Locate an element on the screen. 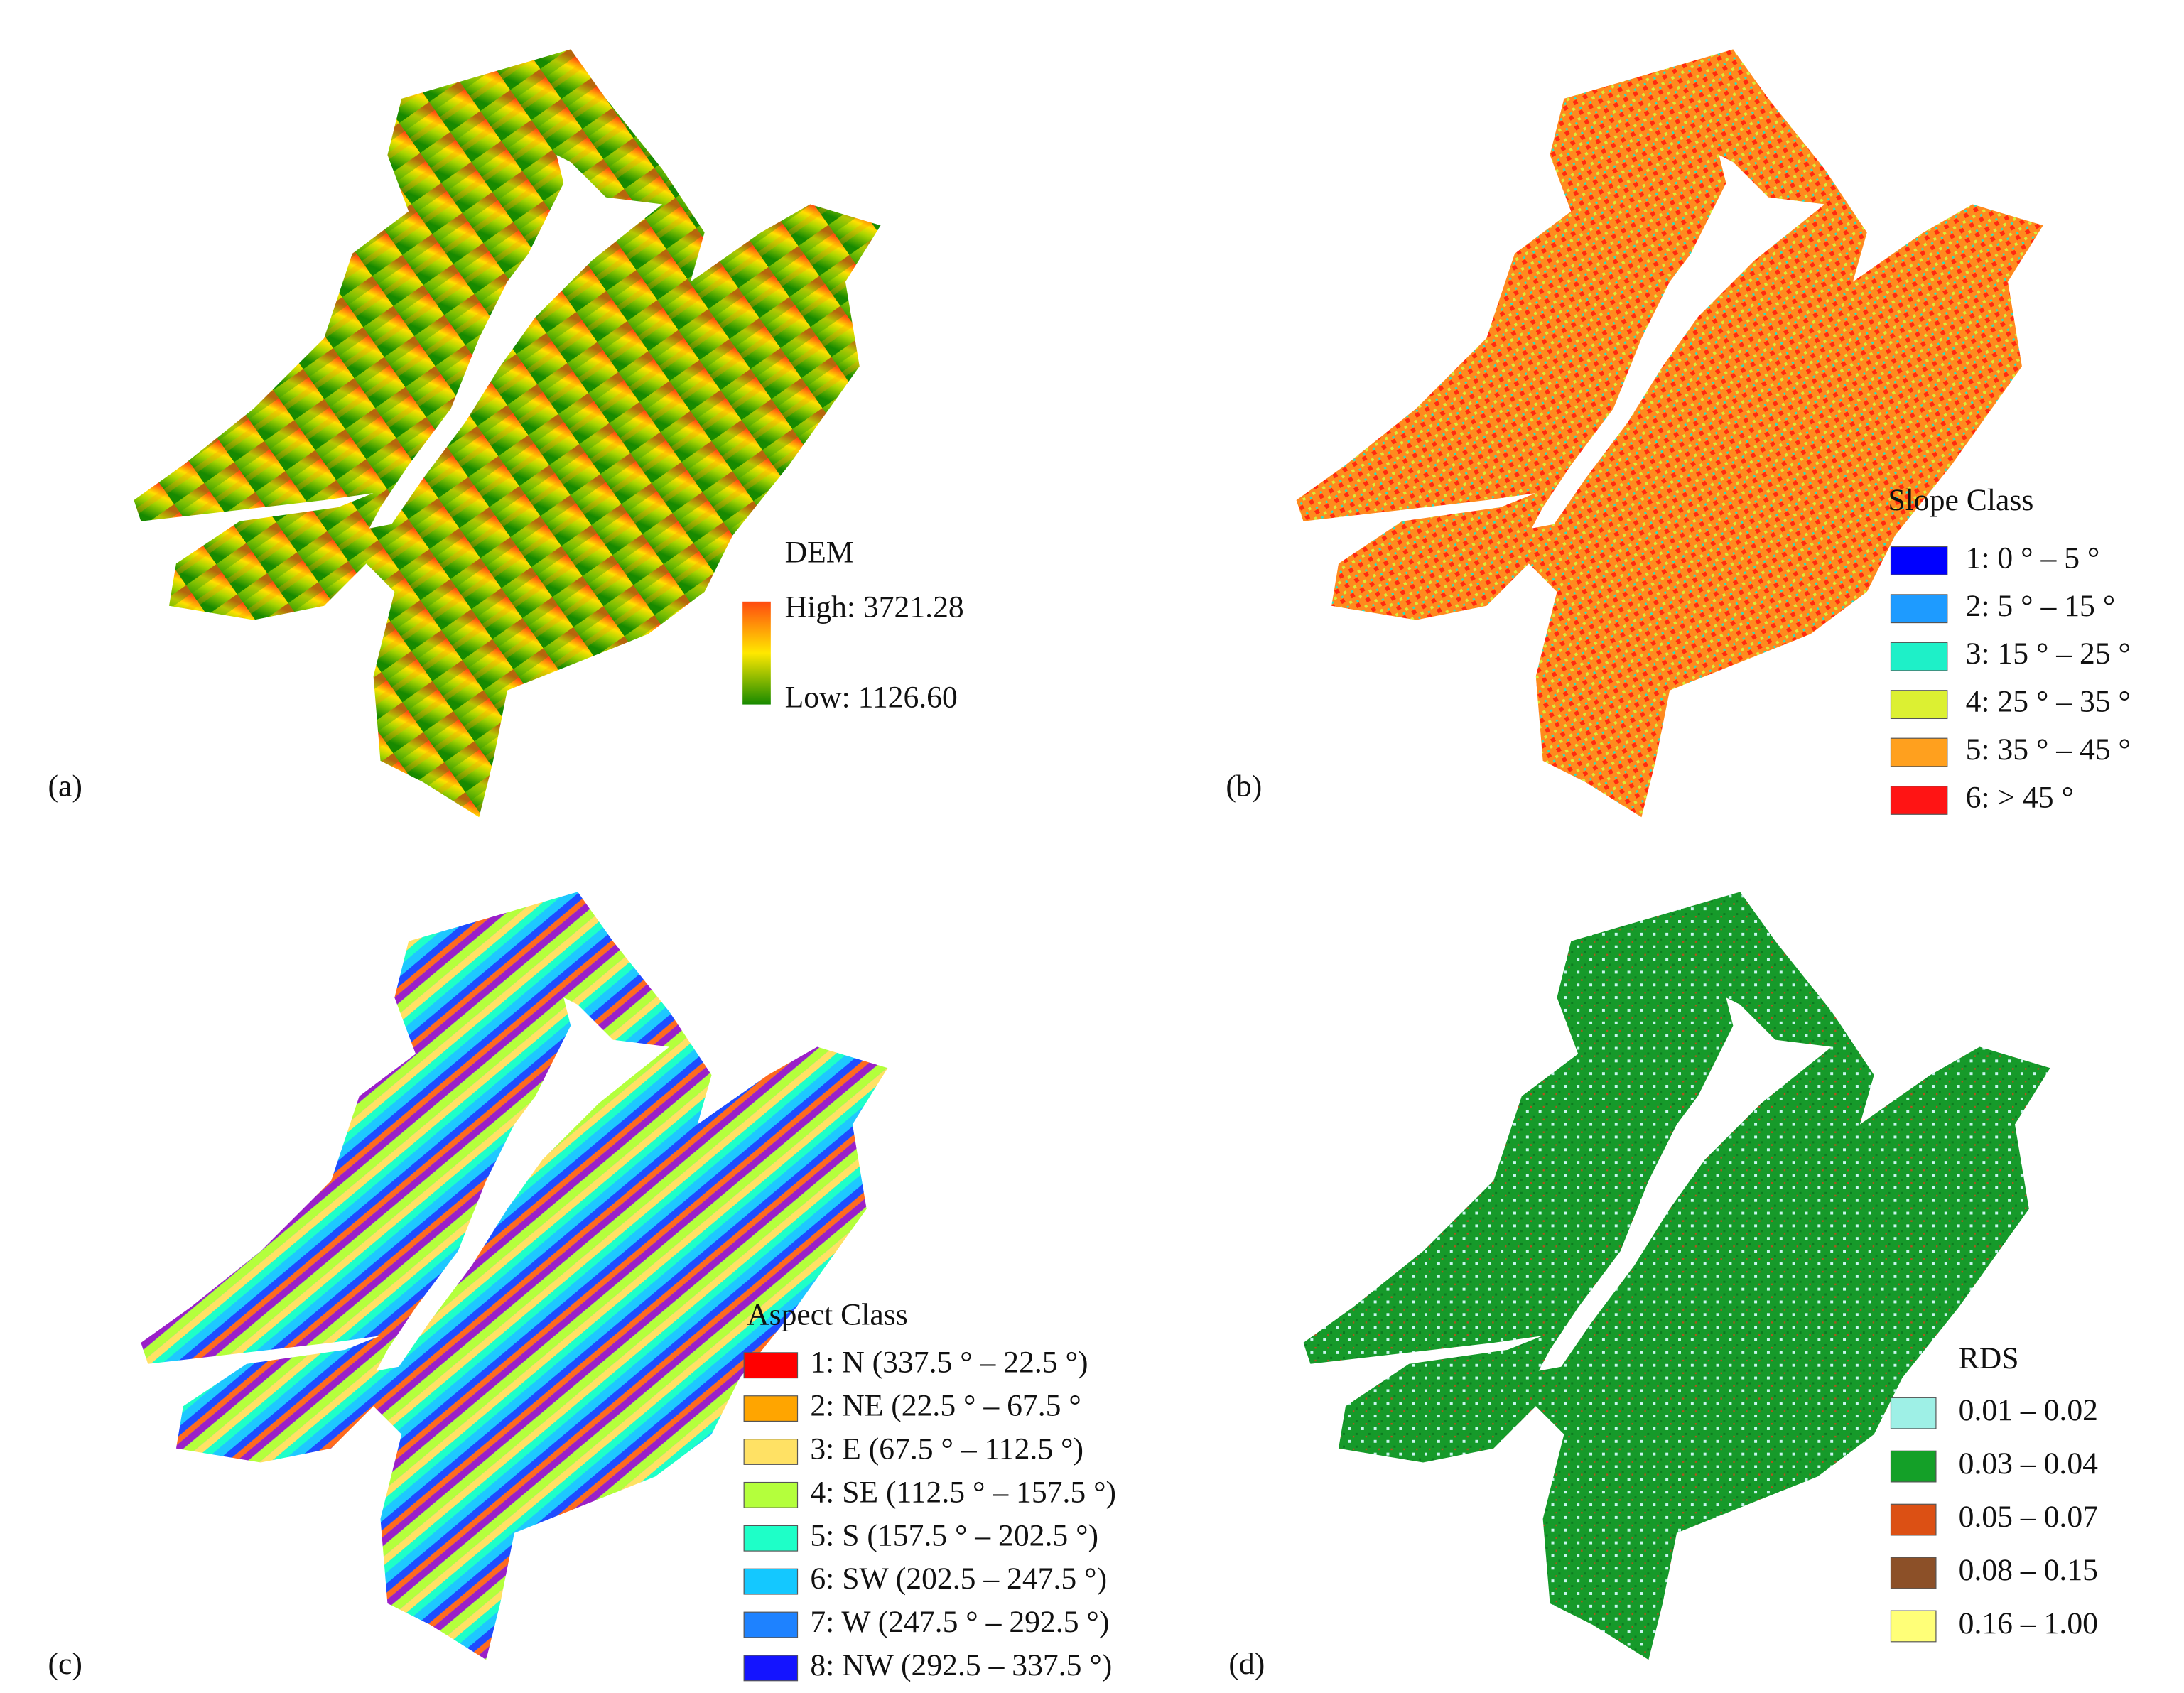  legend-item: 1: N (337.5 ° – 22.5 °) is located at coordinates (949, 1363).